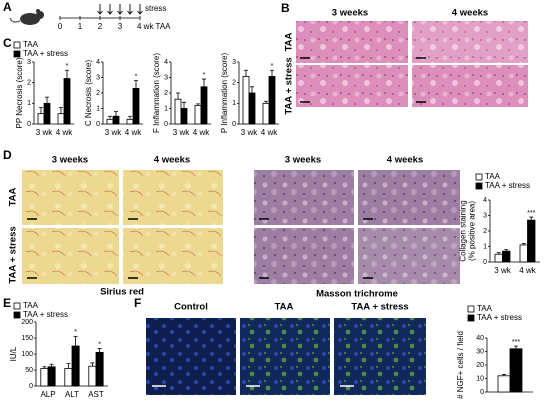 This screenshot has width=550, height=406. What do you see at coordinates (480, 378) in the screenshot?
I see `y-tick-label: 10` at bounding box center [480, 378].